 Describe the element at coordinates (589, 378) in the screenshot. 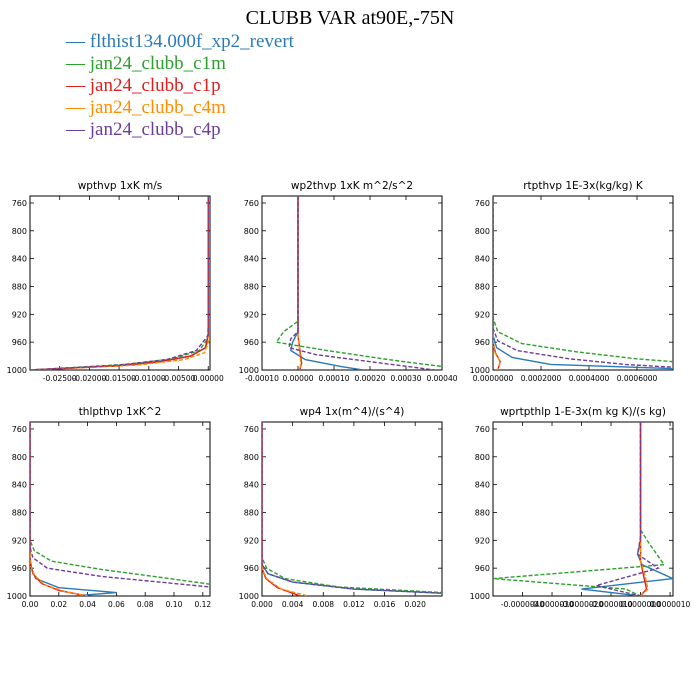

I see `x-tick-label: 0.0004000` at that location.